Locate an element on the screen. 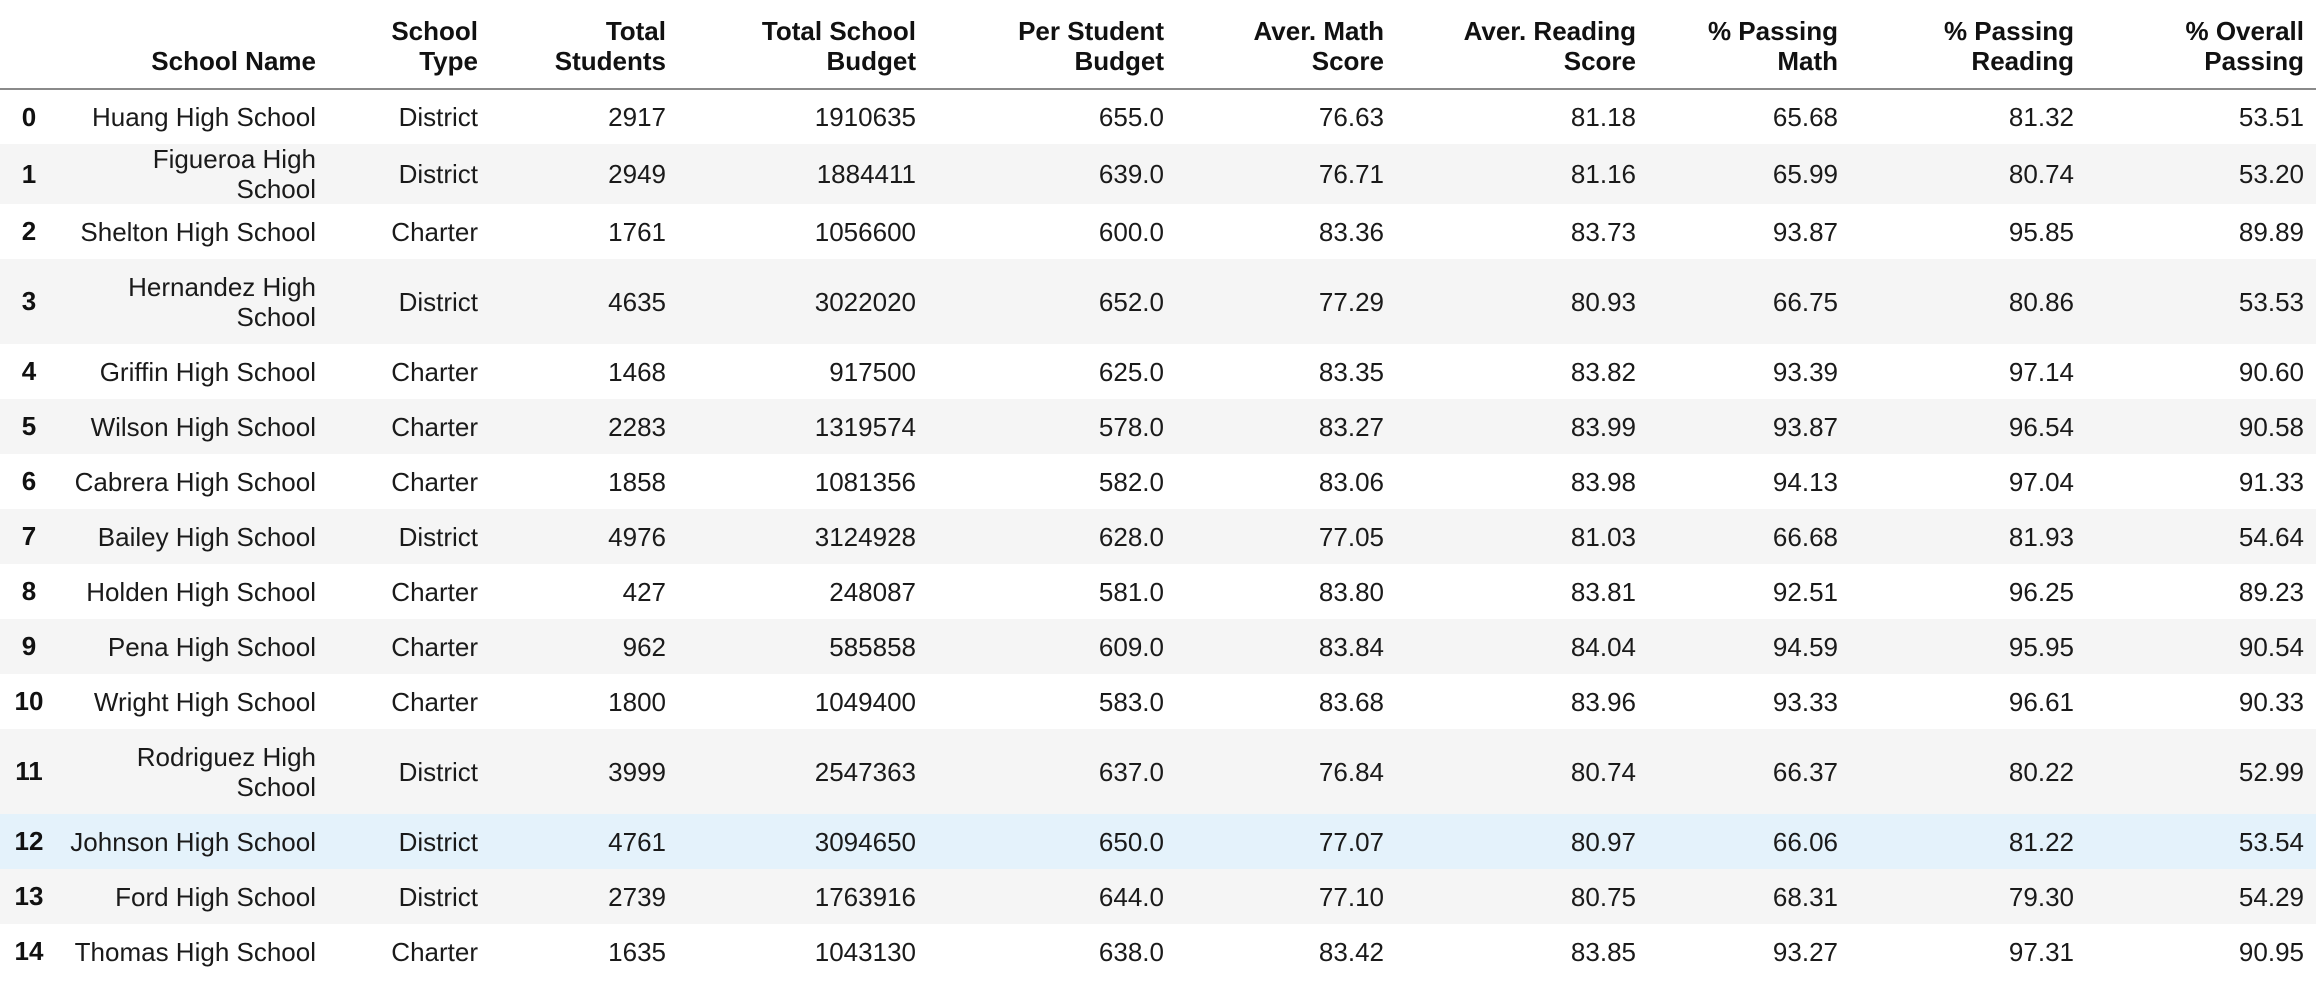 The width and height of the screenshot is (2316, 994). cell-per-student-budget: 638.0 is located at coordinates (1131, 951).